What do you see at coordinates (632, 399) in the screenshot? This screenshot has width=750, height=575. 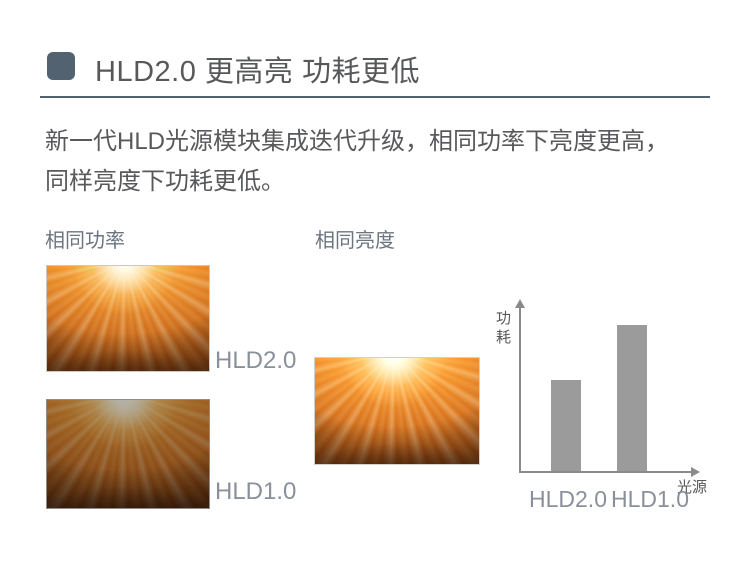 I see `bar-hld1` at bounding box center [632, 399].